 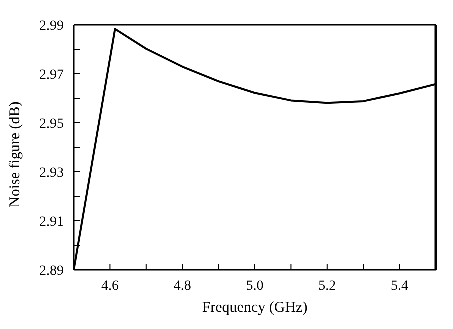 What do you see at coordinates (327, 286) in the screenshot?
I see `x-tick-label: 5.2` at bounding box center [327, 286].